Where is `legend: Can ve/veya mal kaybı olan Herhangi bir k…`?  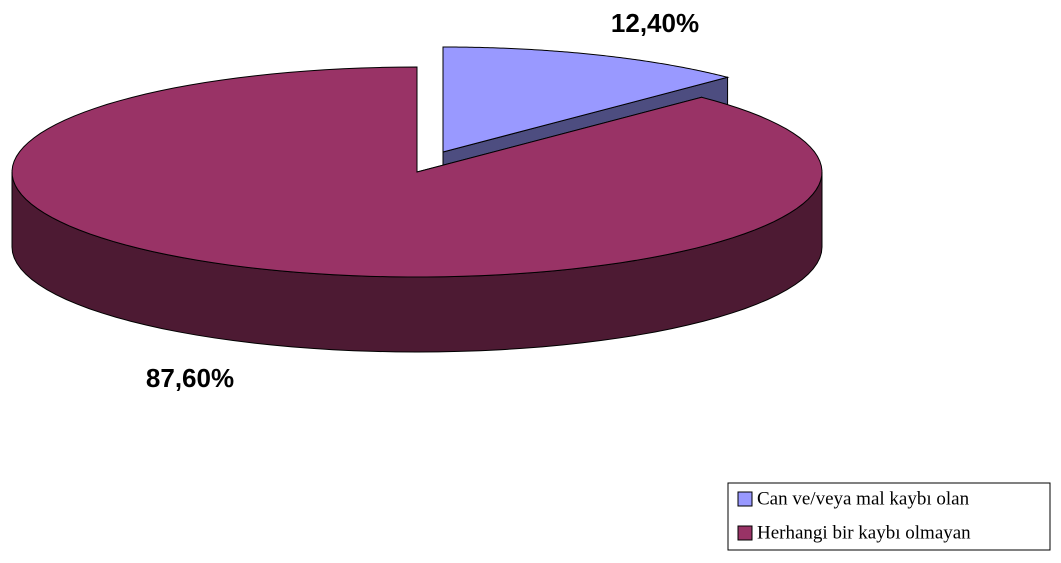
legend: Can ve/veya mal kaybı olan Herhangi bir k… is located at coordinates (854, 515).